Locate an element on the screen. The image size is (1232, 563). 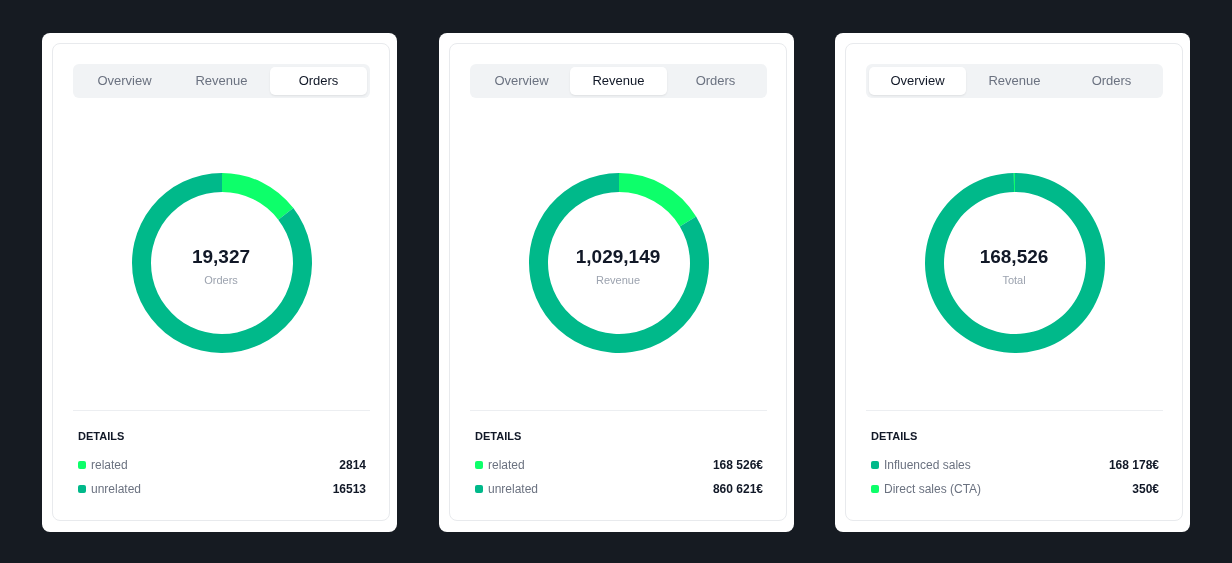
text: 1,029,149 is located at coordinates (618, 256).